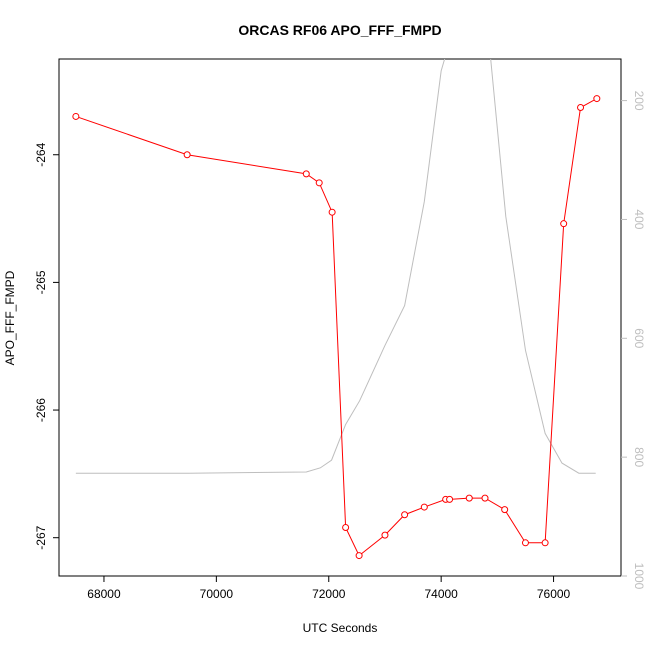 The image size is (650, 650). What do you see at coordinates (329, 594) in the screenshot?
I see `x-tick-label: 72000` at bounding box center [329, 594].